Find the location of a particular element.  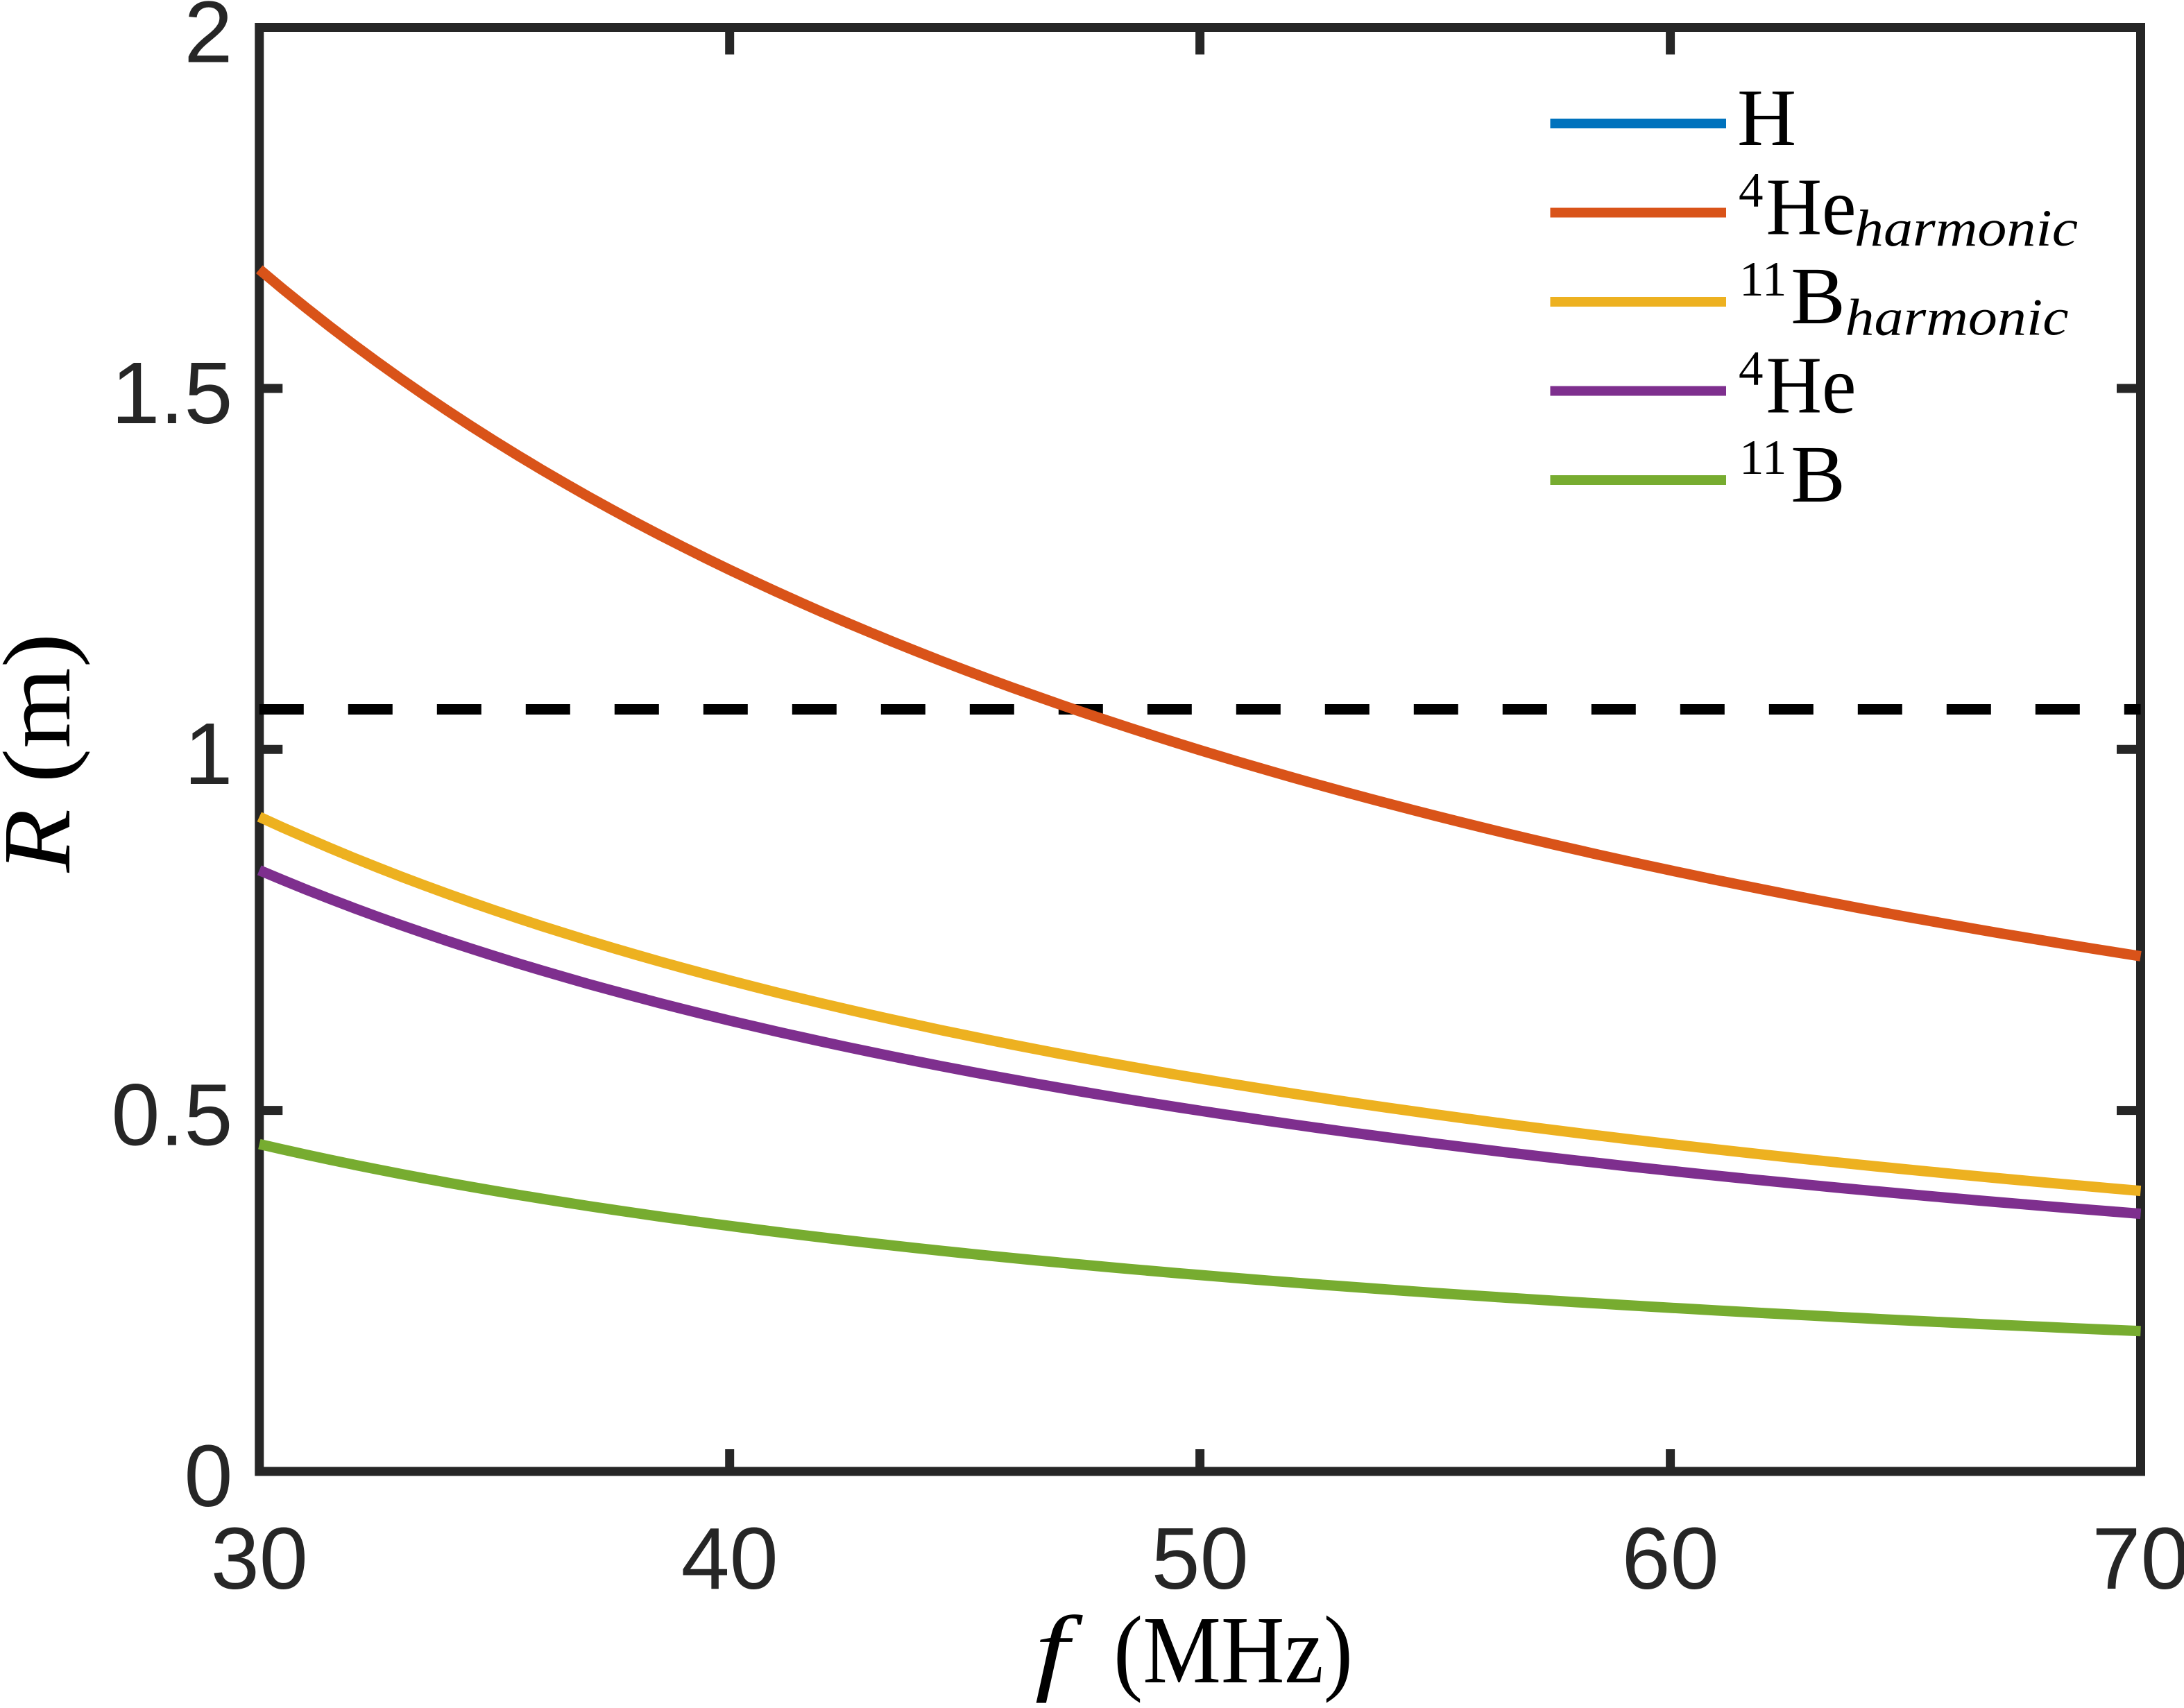

svg-text: 60 is located at coordinates (1670, 1558).